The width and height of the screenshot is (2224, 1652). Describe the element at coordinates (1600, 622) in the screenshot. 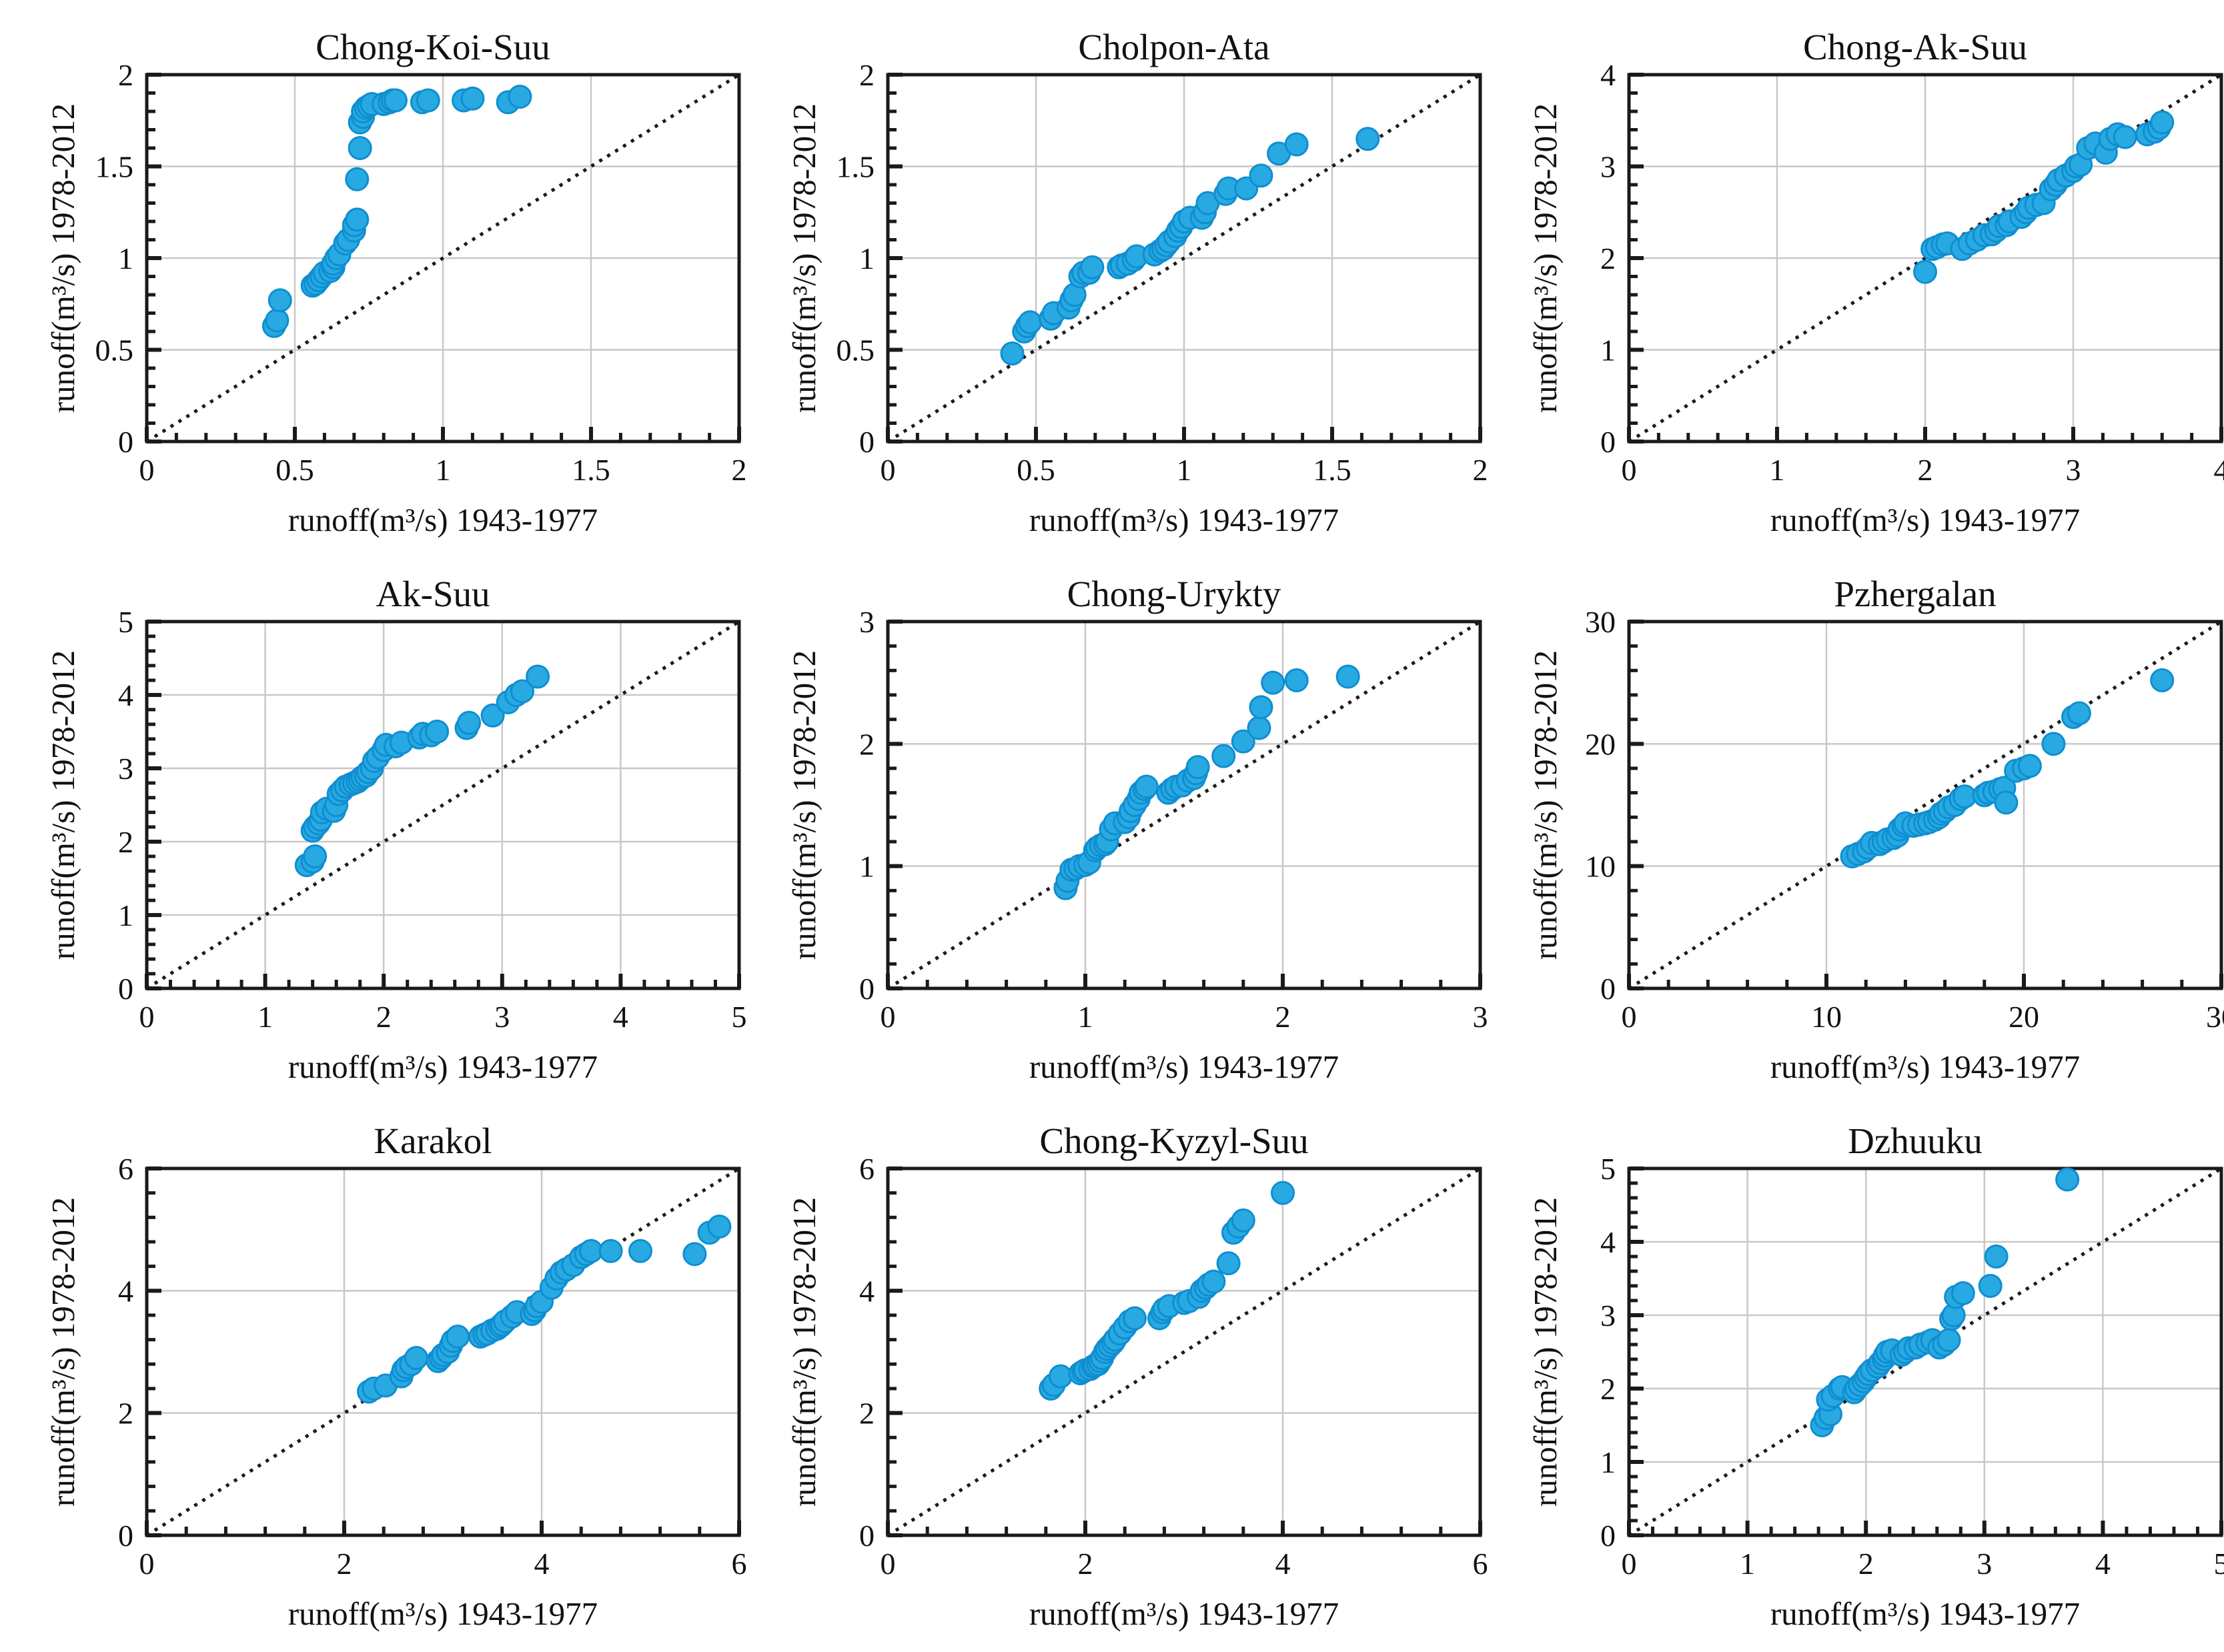

I see `y-tick-label: 30` at that location.